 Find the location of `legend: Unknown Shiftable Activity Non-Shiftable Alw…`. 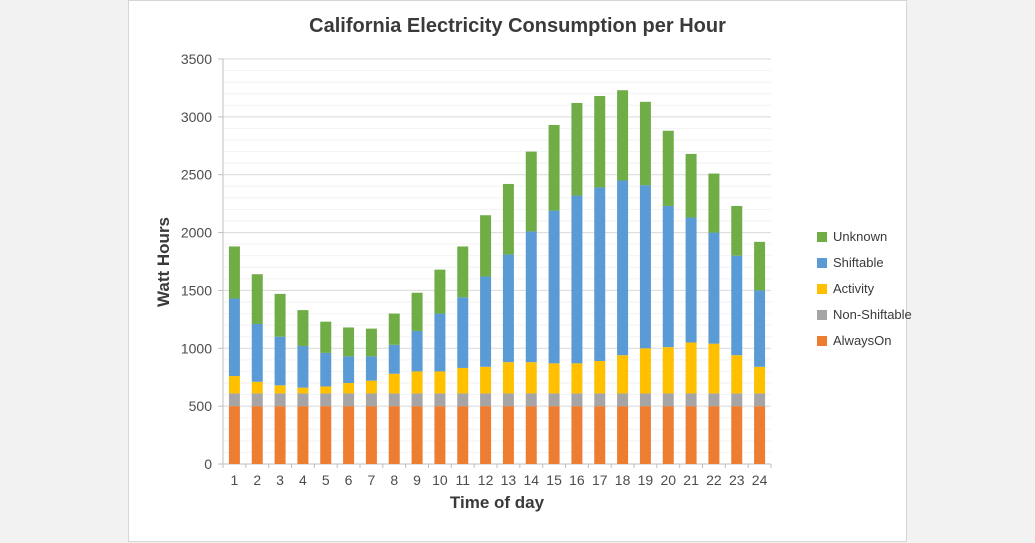

legend: Unknown Shiftable Activity Non-Shiftable Alw… is located at coordinates (864, 294).